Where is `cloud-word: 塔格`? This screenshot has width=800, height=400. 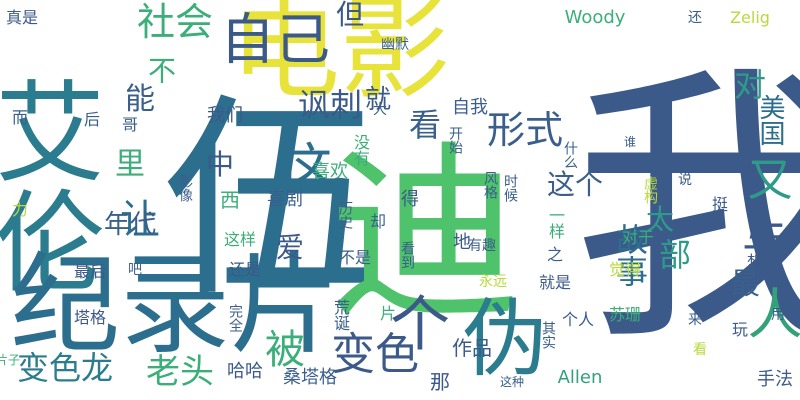
cloud-word: 塔格 is located at coordinates (90, 317).